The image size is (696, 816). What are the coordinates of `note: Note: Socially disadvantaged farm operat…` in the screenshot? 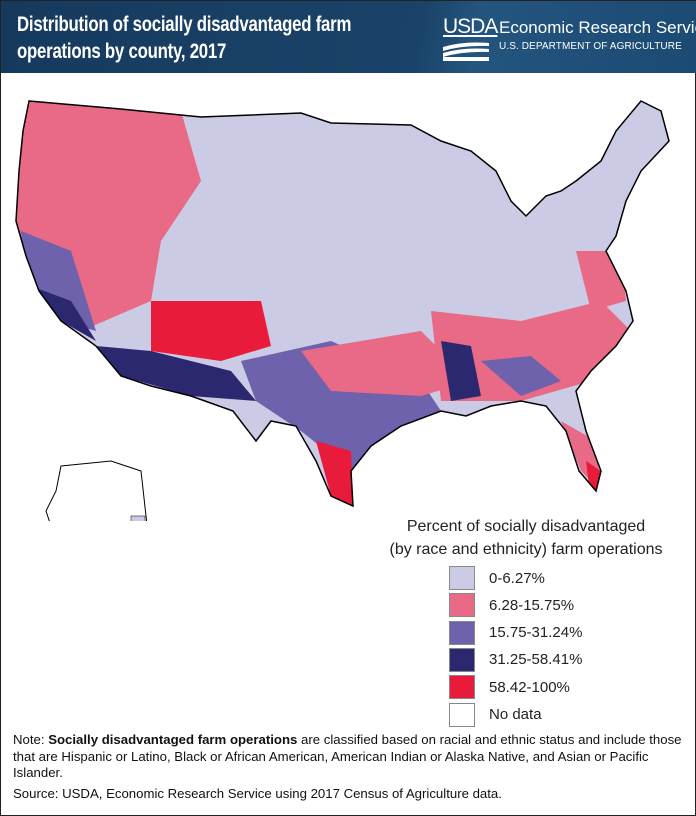 It's located at (351, 757).